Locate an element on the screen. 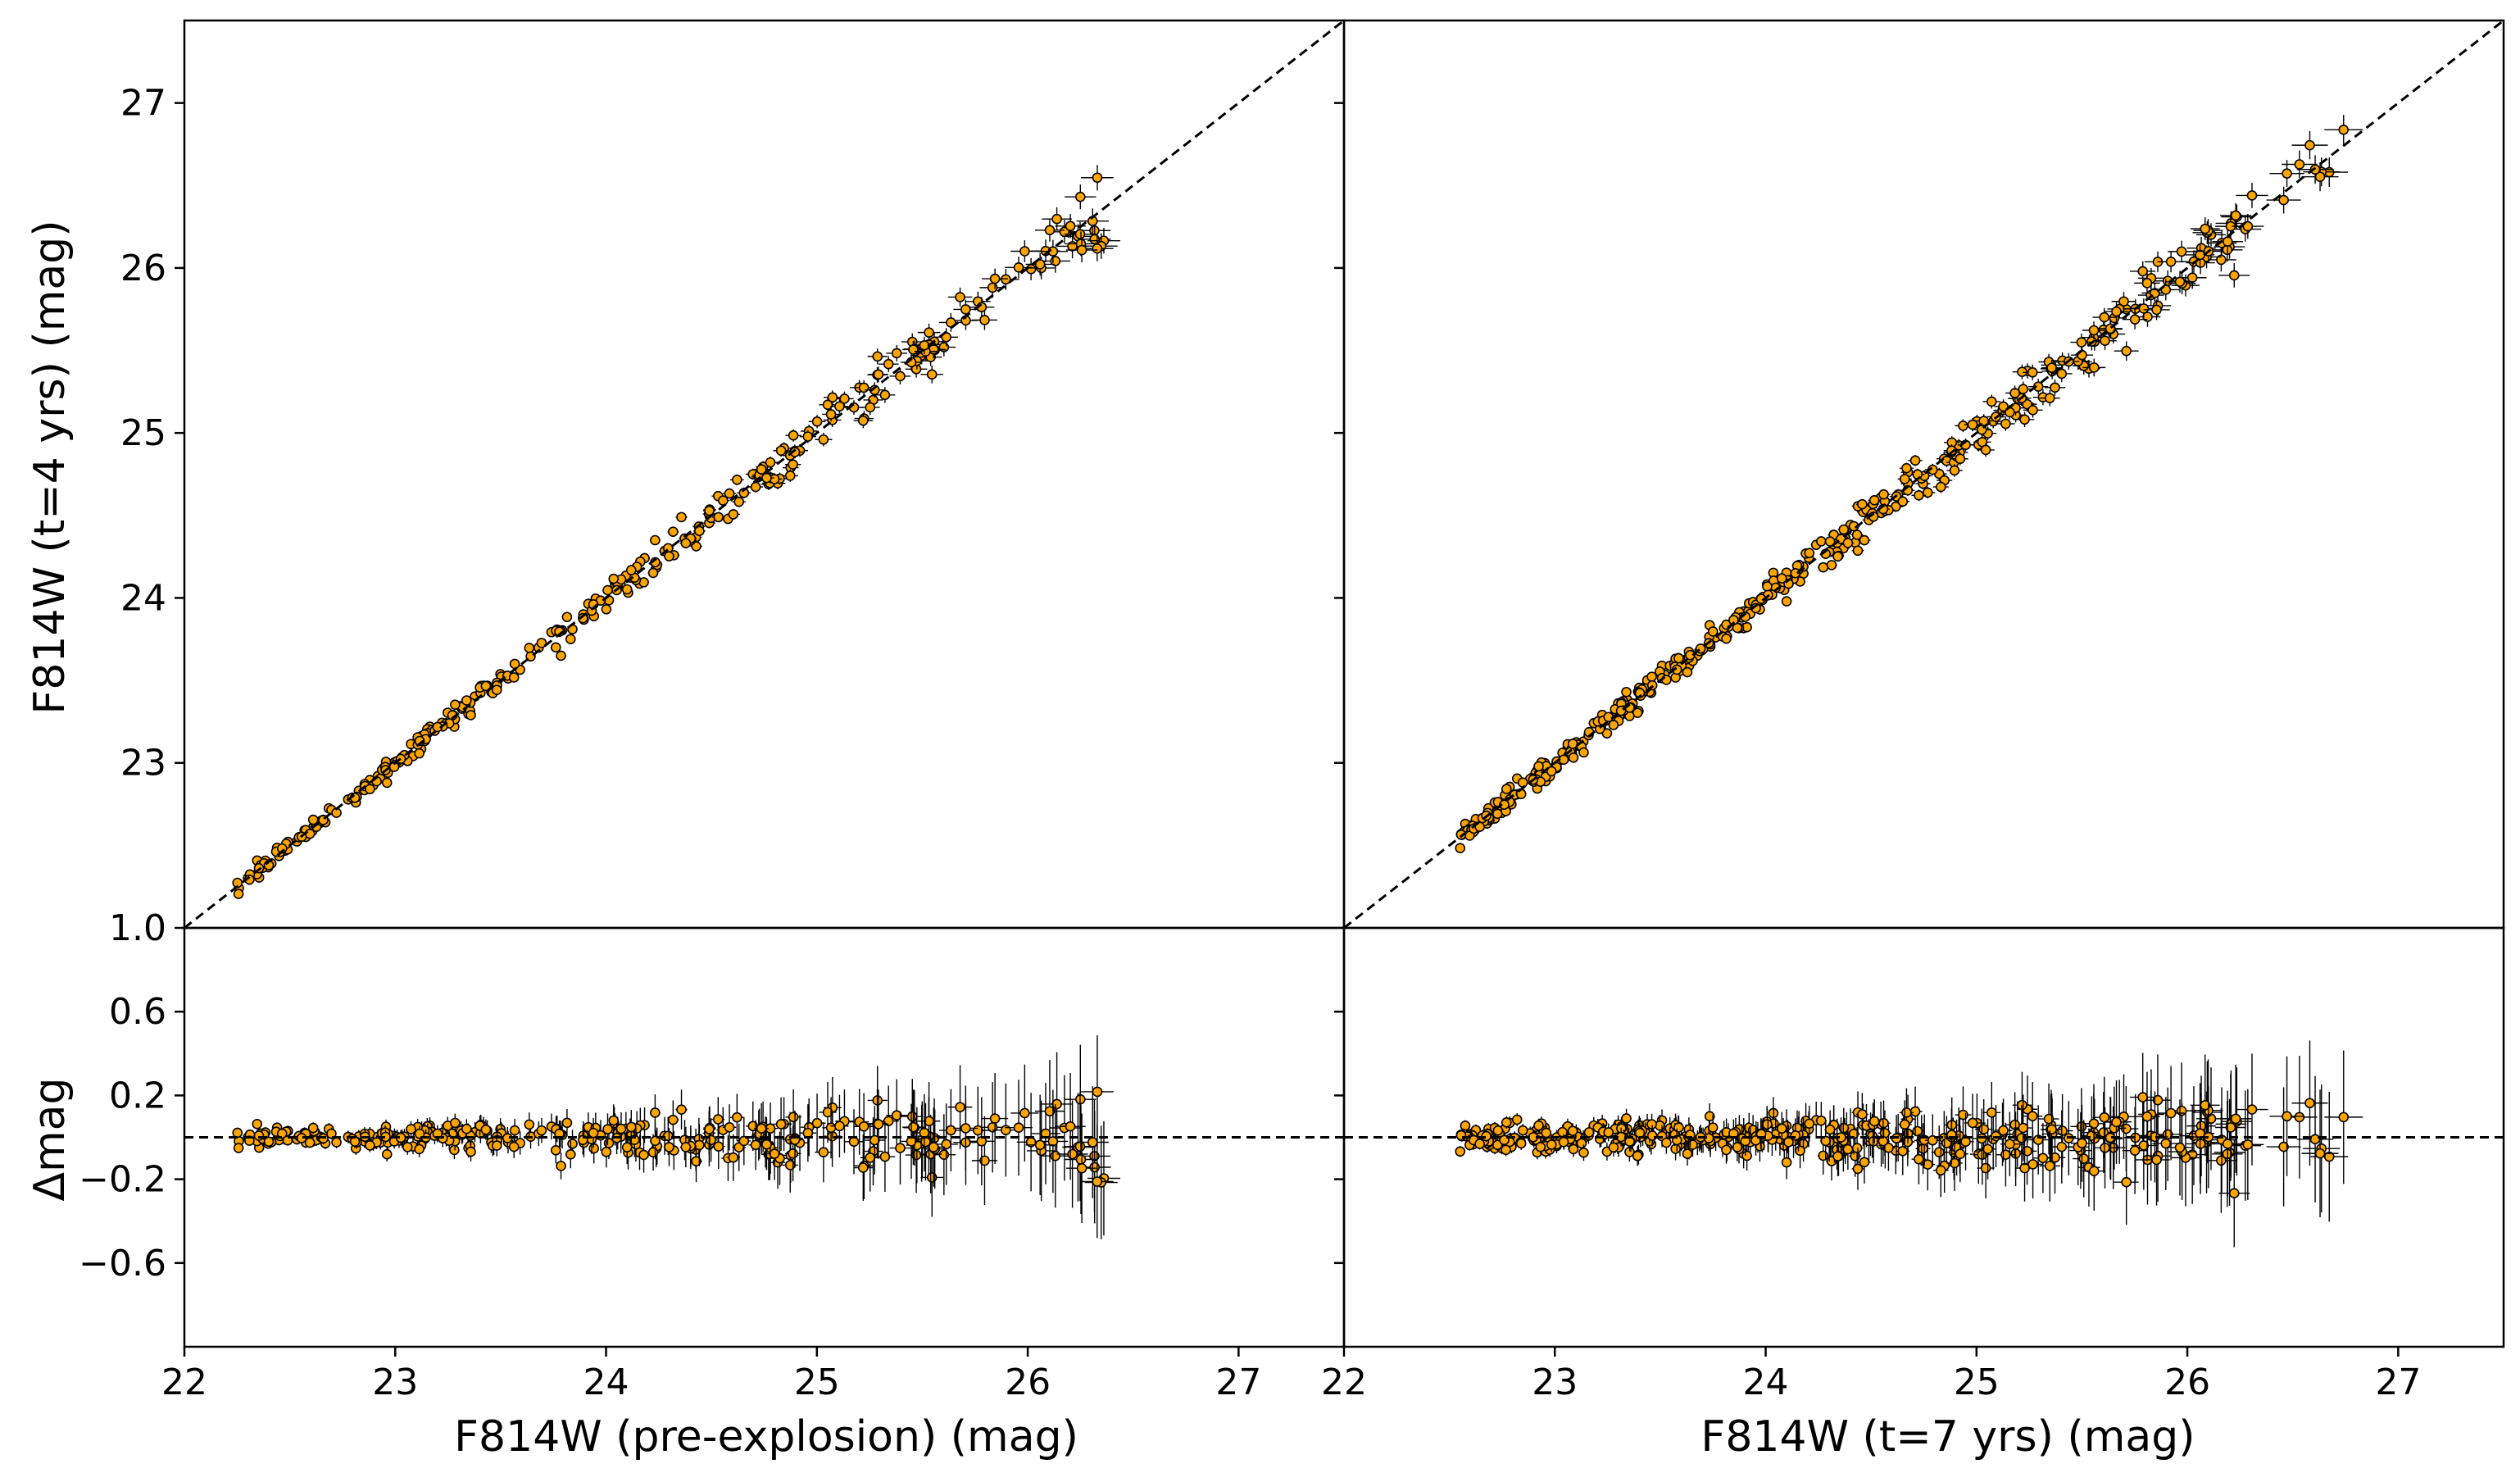 The height and width of the screenshot is (1482, 2520). y-axis-label-bottom: Δmag is located at coordinates (50, 1139).